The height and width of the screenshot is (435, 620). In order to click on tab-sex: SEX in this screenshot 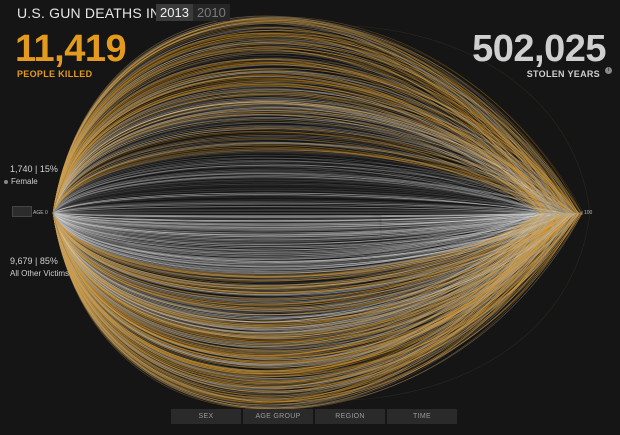, I will do `click(206, 416)`.